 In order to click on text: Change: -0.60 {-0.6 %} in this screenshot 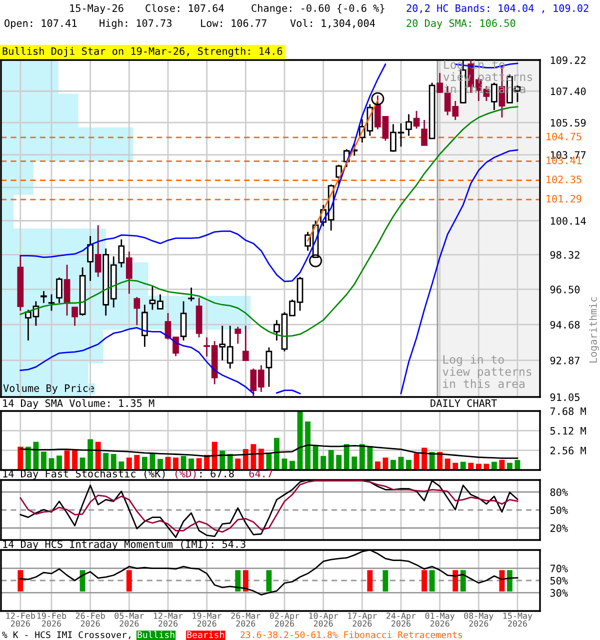, I will do `click(318, 9)`.